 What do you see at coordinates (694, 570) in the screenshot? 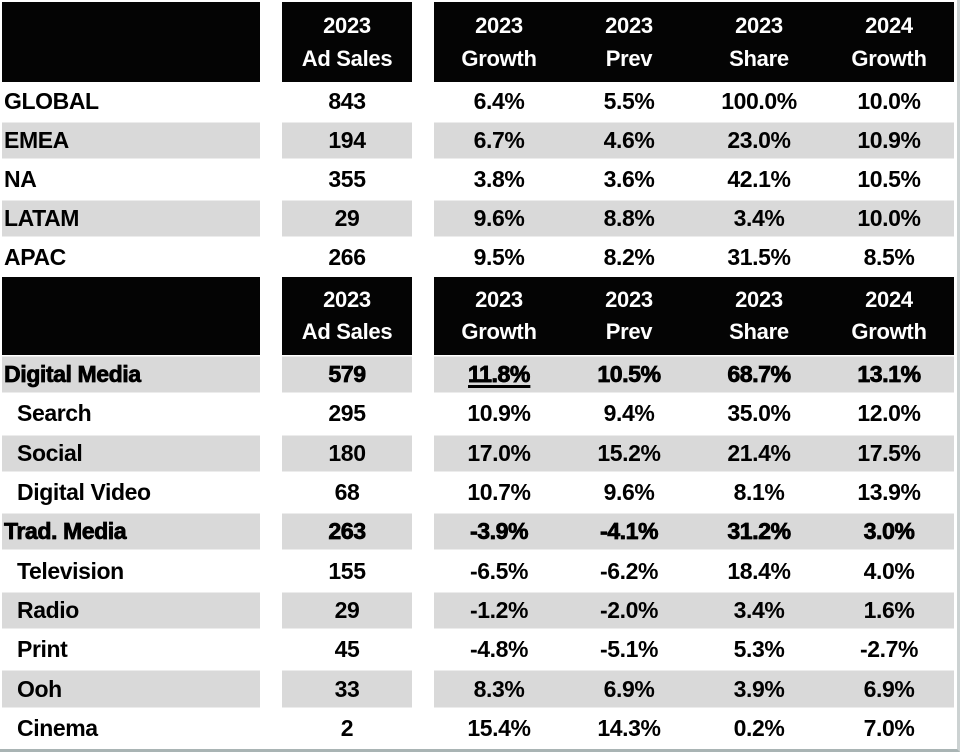
I see `metrics-values: -6.5% -6.2% 18.4% 4.0%` at bounding box center [694, 570].